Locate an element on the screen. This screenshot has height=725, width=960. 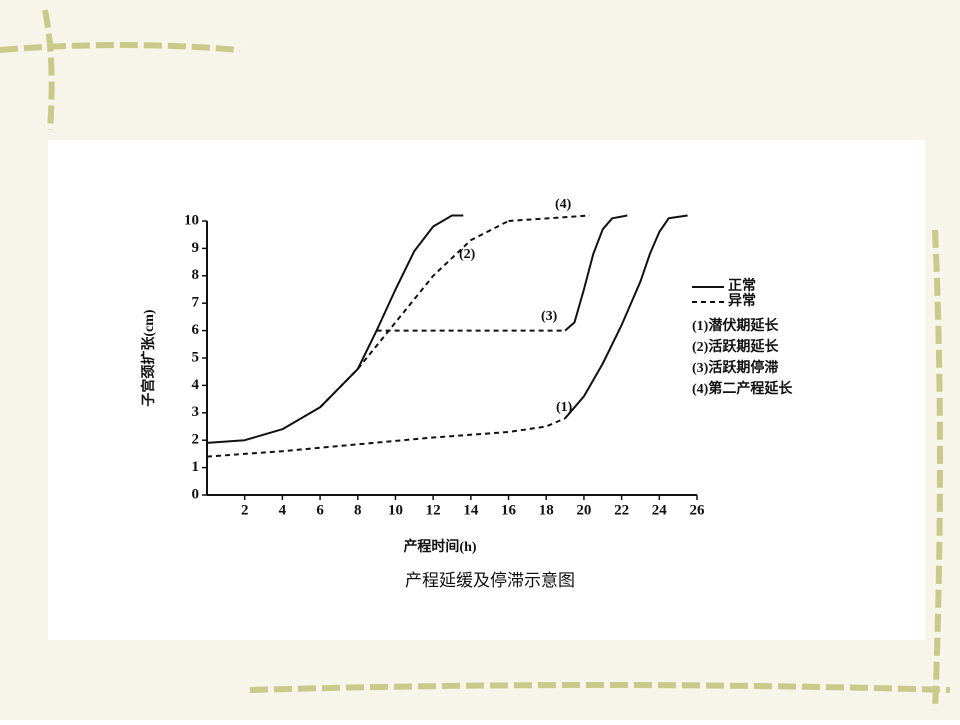
y-tick-label: 0 is located at coordinates (196, 494).